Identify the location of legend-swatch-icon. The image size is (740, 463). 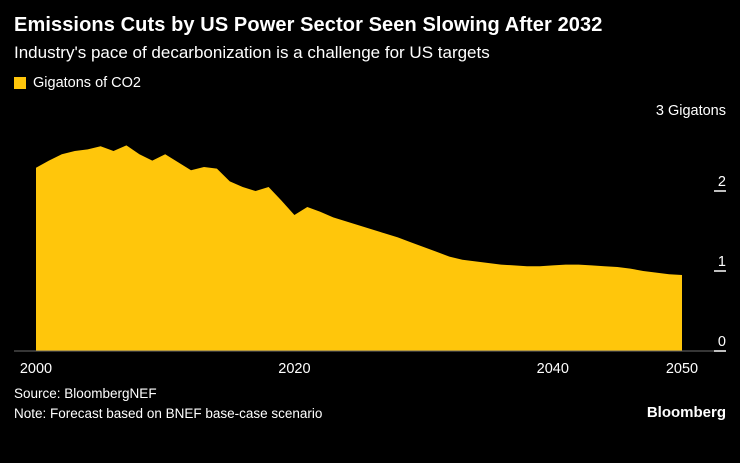
(20, 83).